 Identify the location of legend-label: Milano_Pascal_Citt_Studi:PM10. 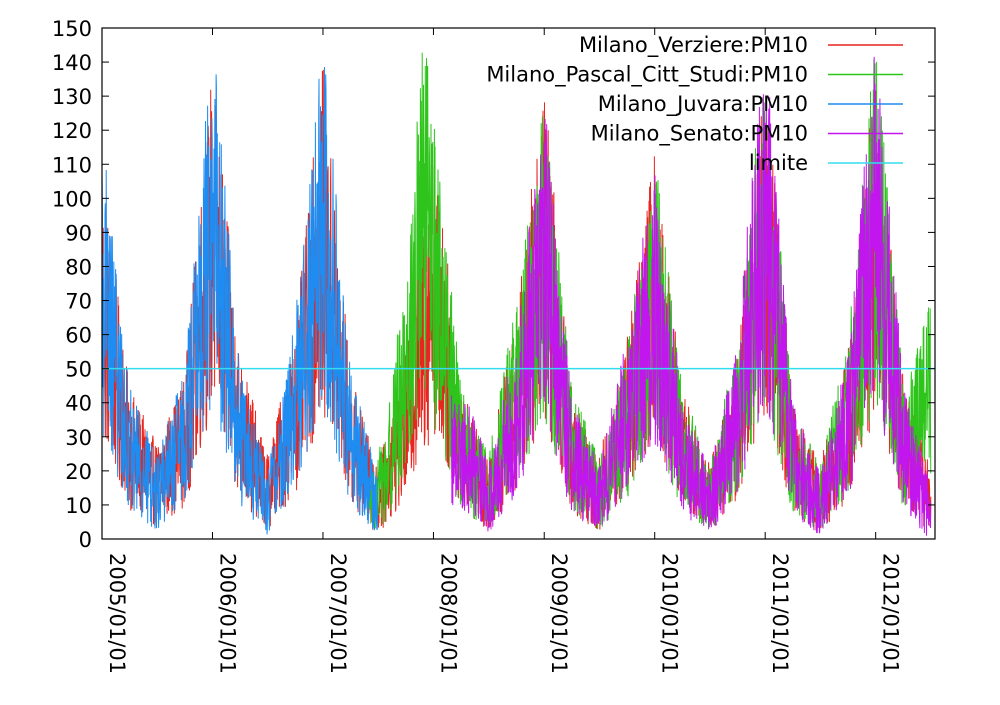
(647, 75).